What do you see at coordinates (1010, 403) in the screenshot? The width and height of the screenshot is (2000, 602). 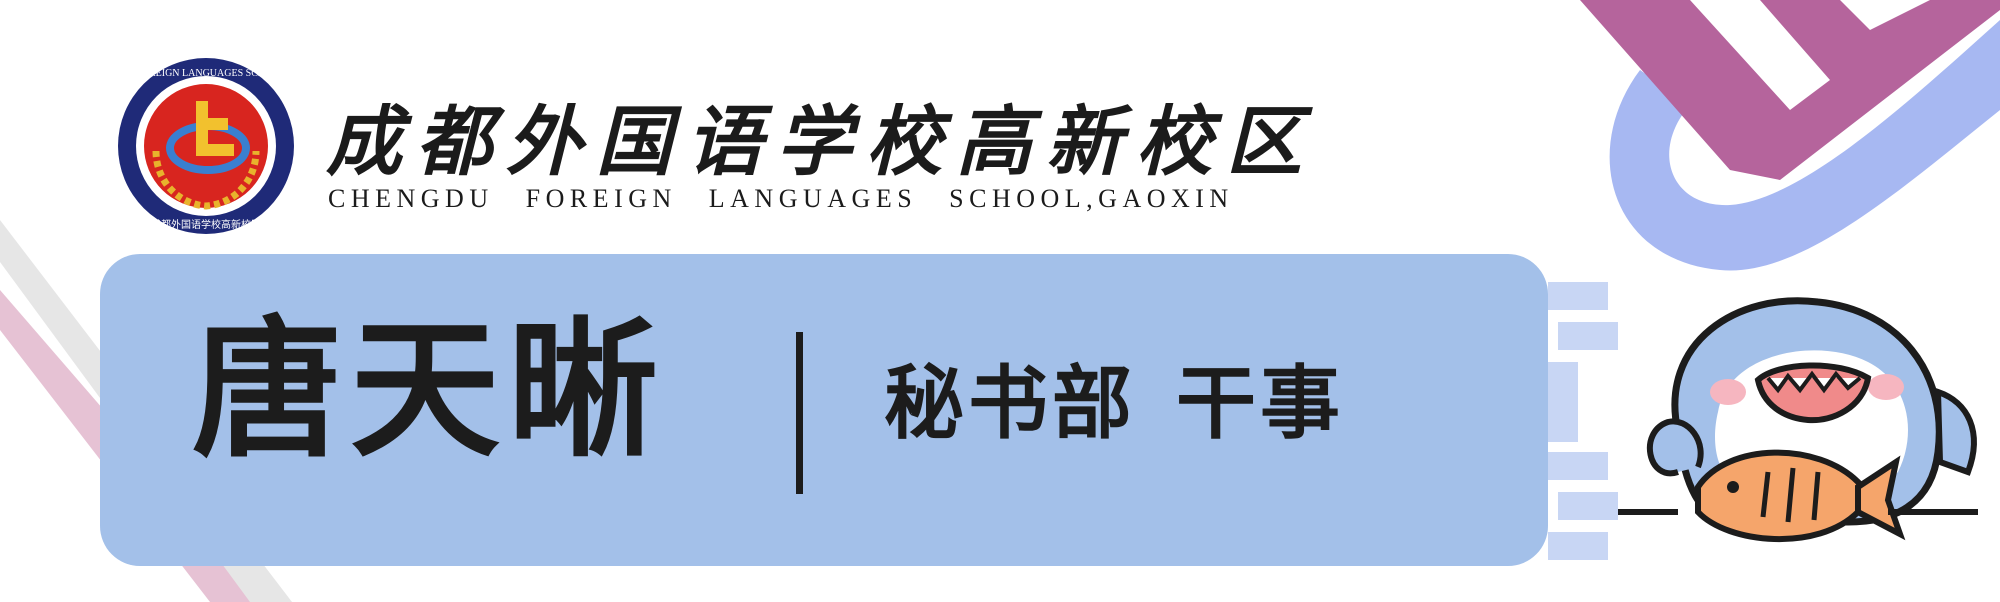 I see `department-label: 秘书部` at bounding box center [1010, 403].